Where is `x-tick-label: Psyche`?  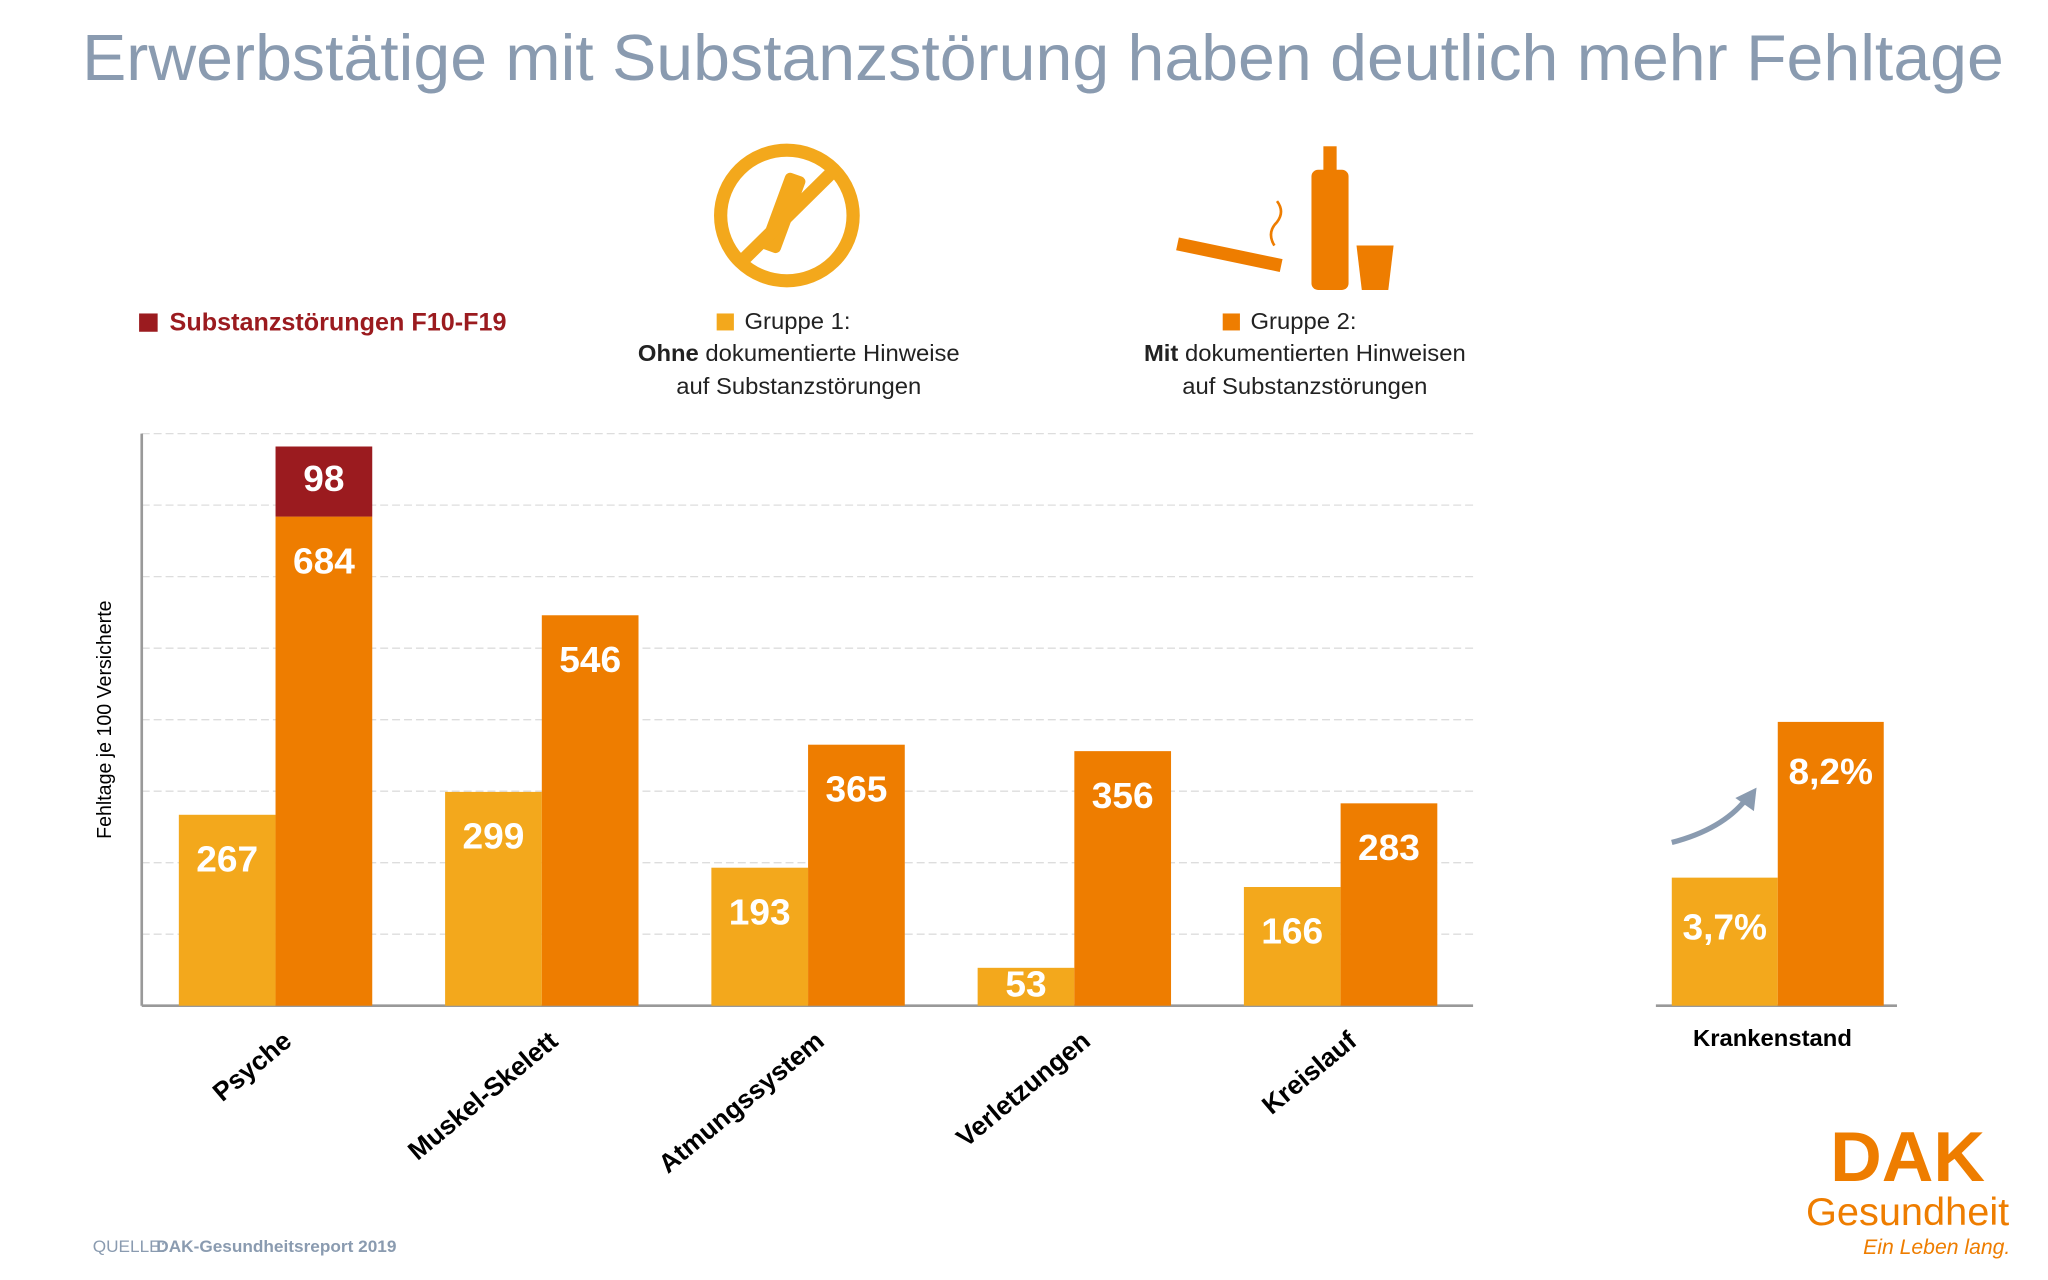 x-tick-label: Psyche is located at coordinates (252, 1066).